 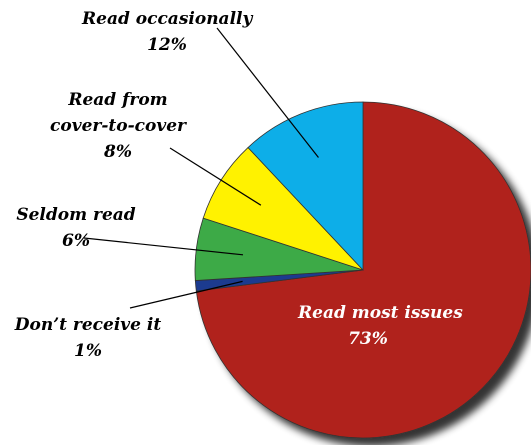 What do you see at coordinates (88, 351) in the screenshot?
I see `slice-value-dont-receive-it: 1%` at bounding box center [88, 351].